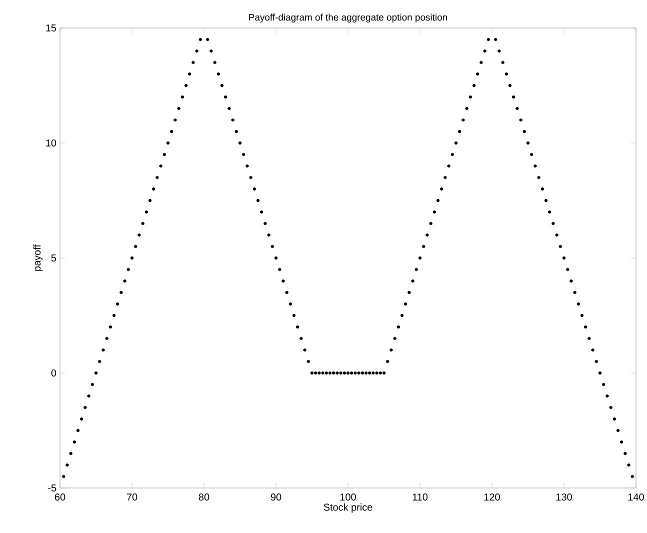 The height and width of the screenshot is (533, 647). Describe the element at coordinates (132, 497) in the screenshot. I see `x-tick-label: 70` at that location.